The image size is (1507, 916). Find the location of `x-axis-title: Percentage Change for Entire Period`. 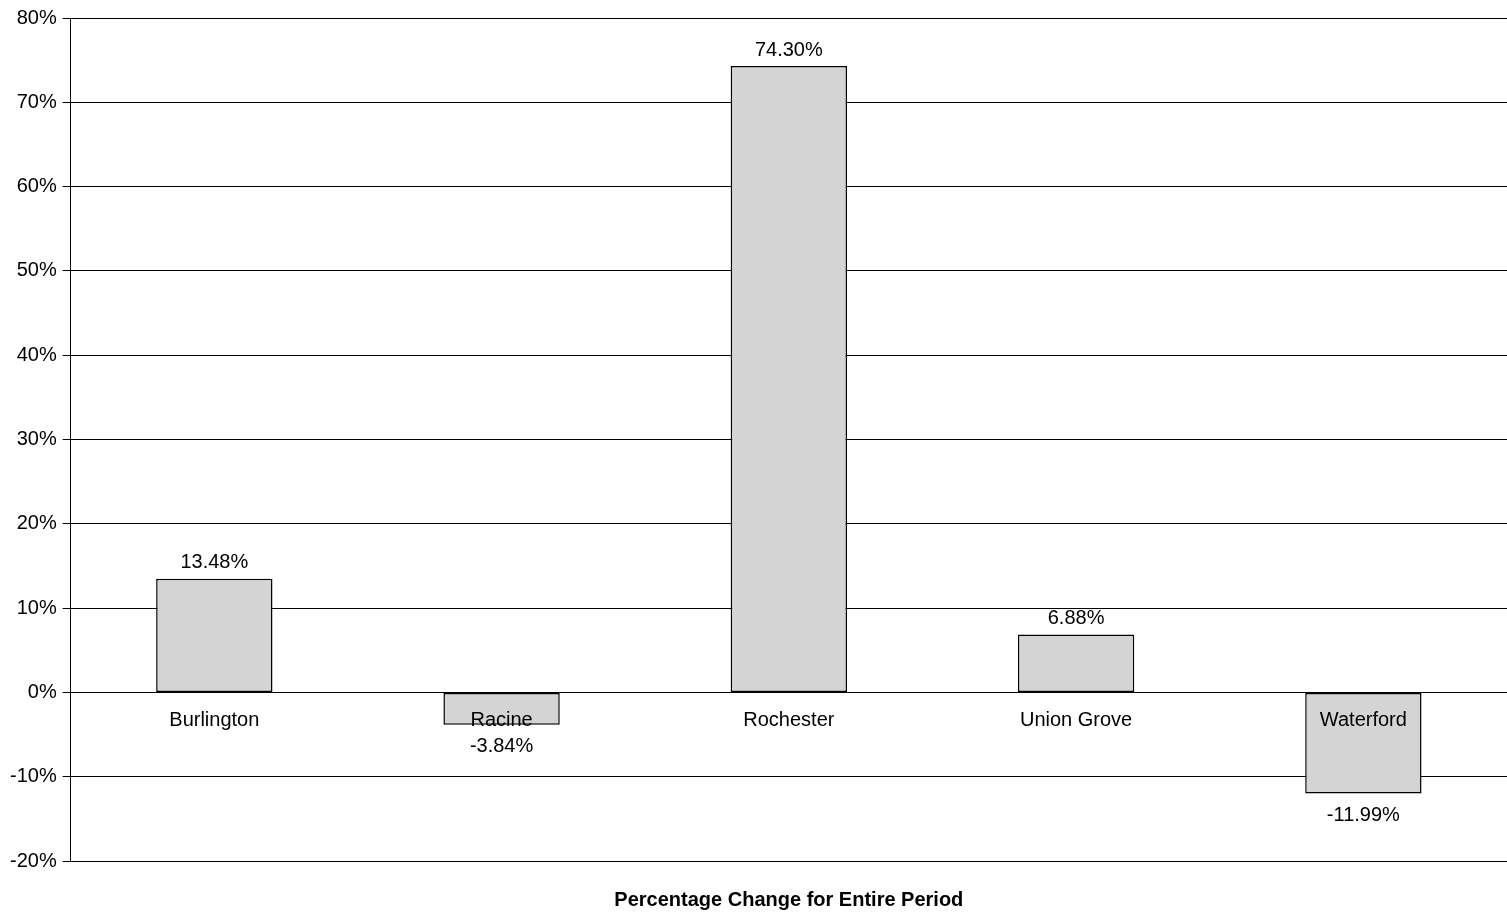

x-axis-title: Percentage Change for Entire Period is located at coordinates (789, 898).